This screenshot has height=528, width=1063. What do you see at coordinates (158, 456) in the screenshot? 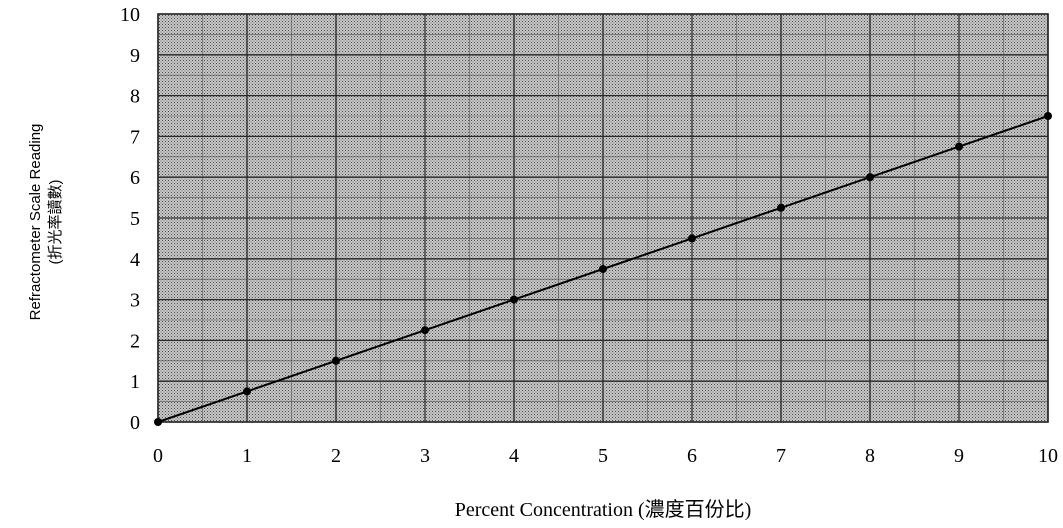
I see `x-tick-label: 0` at bounding box center [158, 456].